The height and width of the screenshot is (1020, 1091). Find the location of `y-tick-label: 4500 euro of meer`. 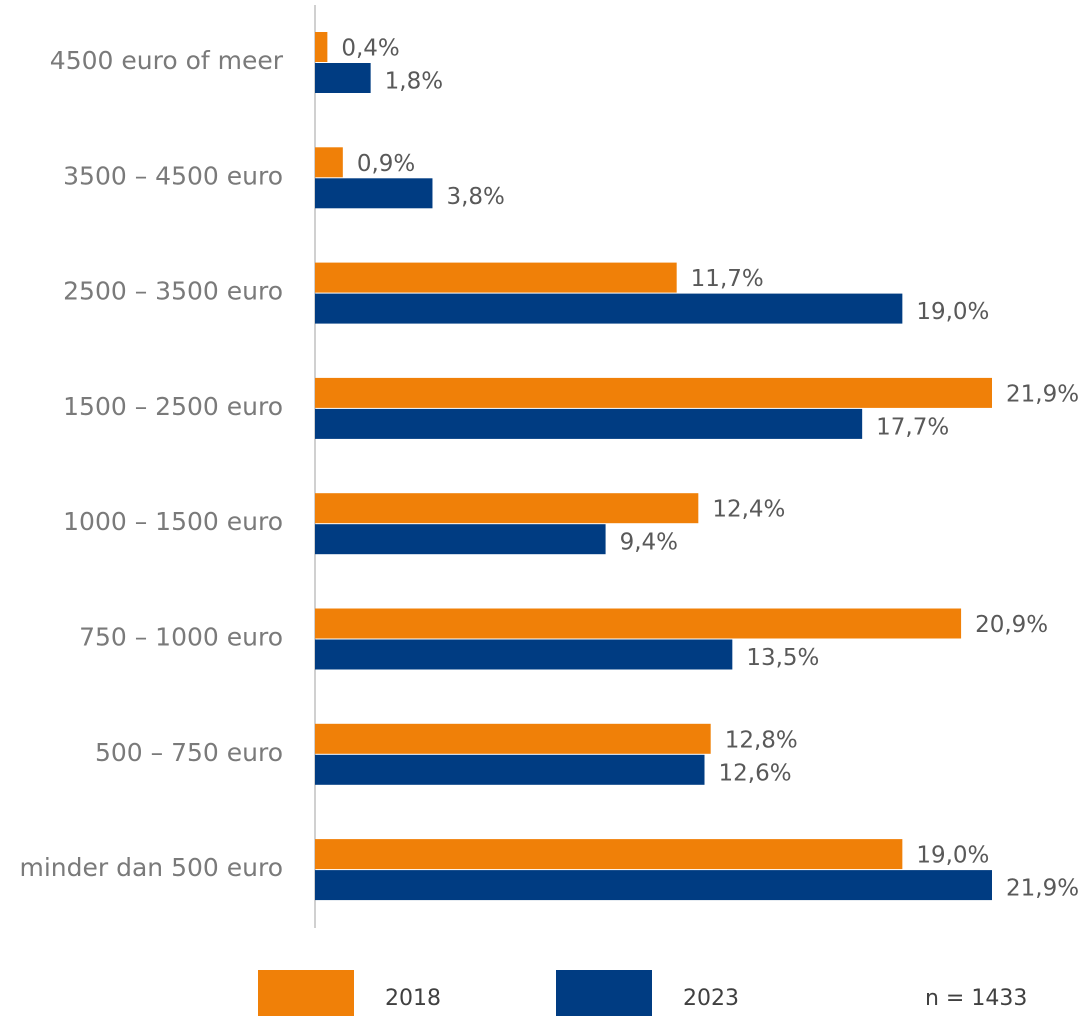

y-tick-label: 4500 euro of meer is located at coordinates (167, 60).